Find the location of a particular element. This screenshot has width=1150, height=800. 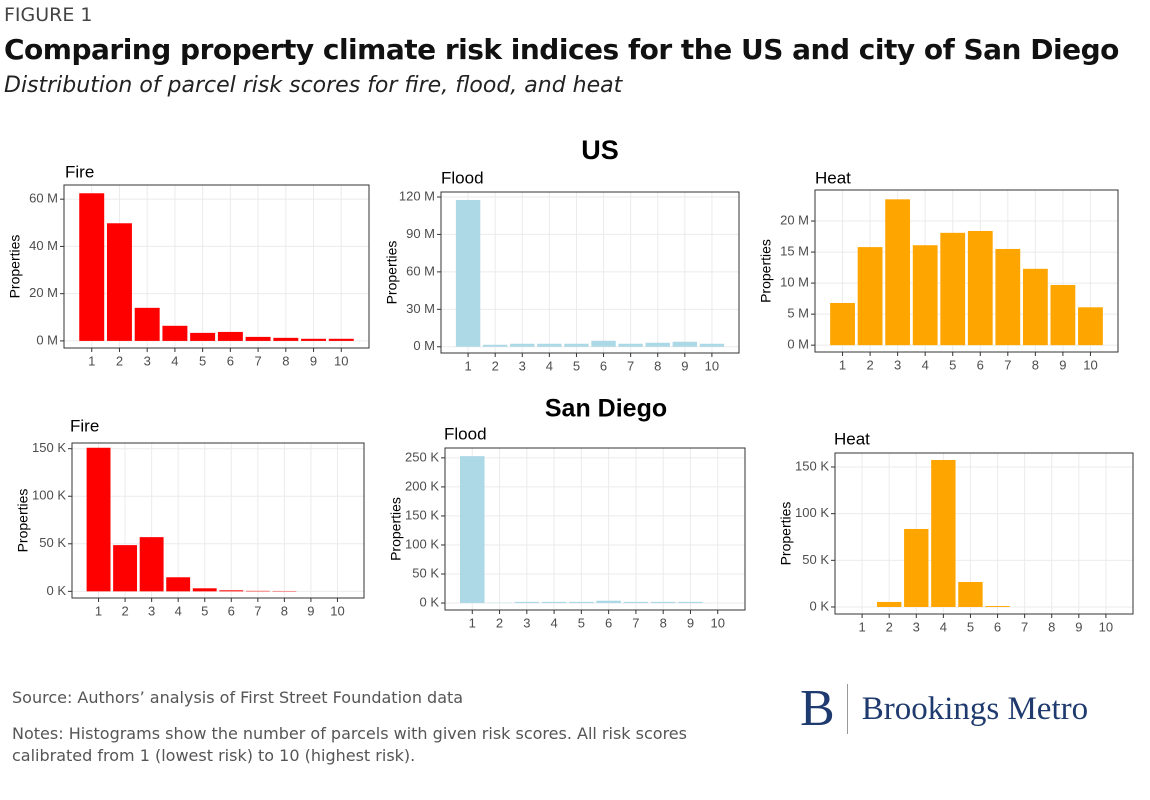

y-tick-label: 200 K is located at coordinates (422, 485).